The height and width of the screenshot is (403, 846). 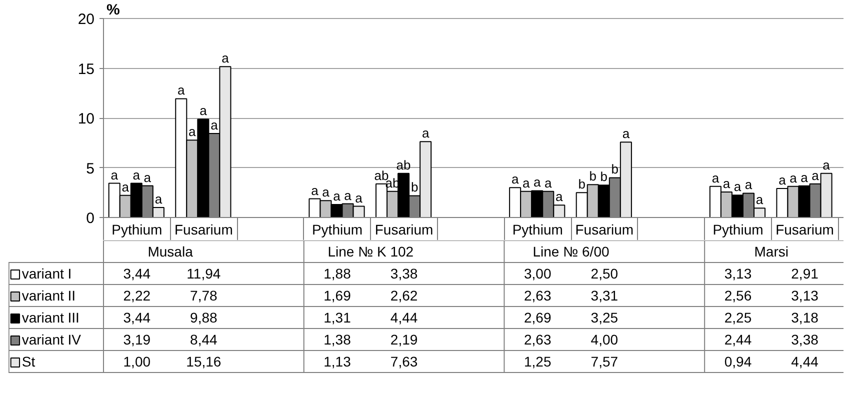 I want to click on y-tick-label: 10, so click(x=86, y=119).